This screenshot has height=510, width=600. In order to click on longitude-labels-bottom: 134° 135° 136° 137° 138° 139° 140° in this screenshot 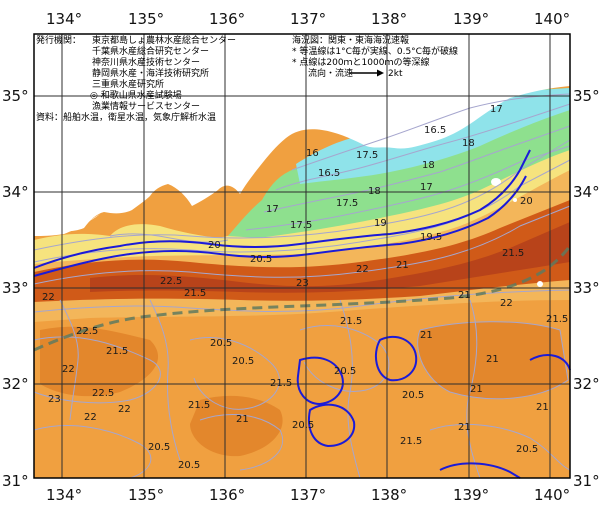, I will do `click(308, 495)`.